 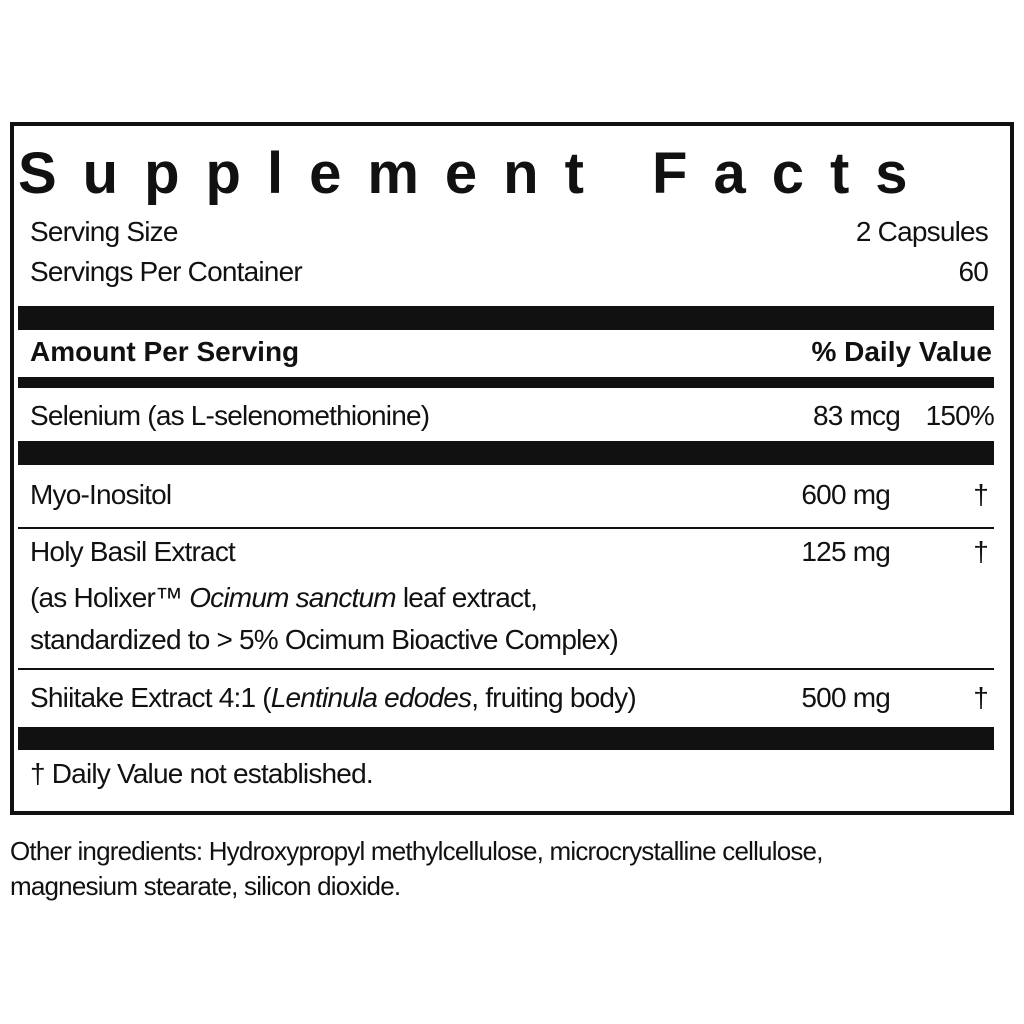 I want to click on footnote: † Daily Value not established., so click(x=202, y=773).